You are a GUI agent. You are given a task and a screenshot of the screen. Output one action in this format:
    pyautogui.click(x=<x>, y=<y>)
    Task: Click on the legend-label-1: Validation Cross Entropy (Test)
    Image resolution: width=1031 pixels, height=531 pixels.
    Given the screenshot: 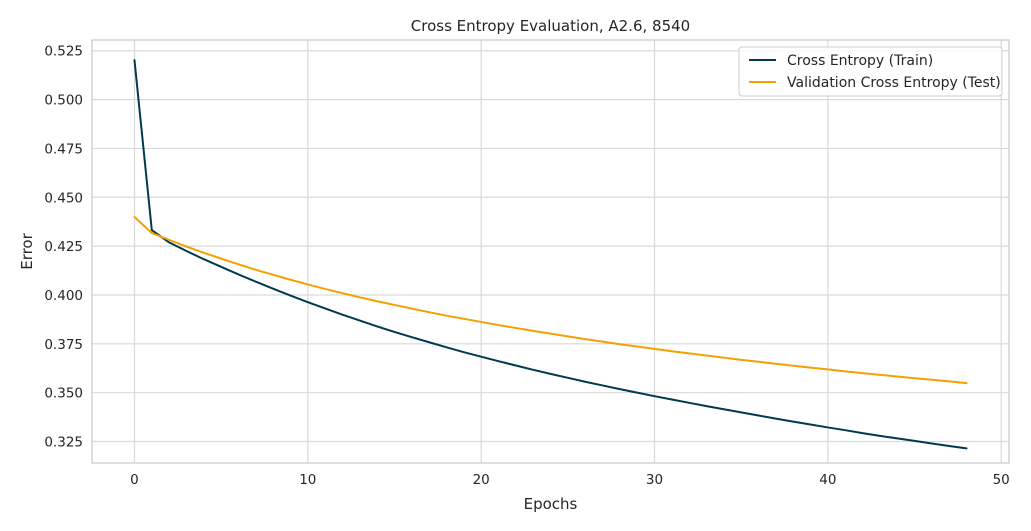 What is the action you would take?
    pyautogui.click(x=894, y=83)
    